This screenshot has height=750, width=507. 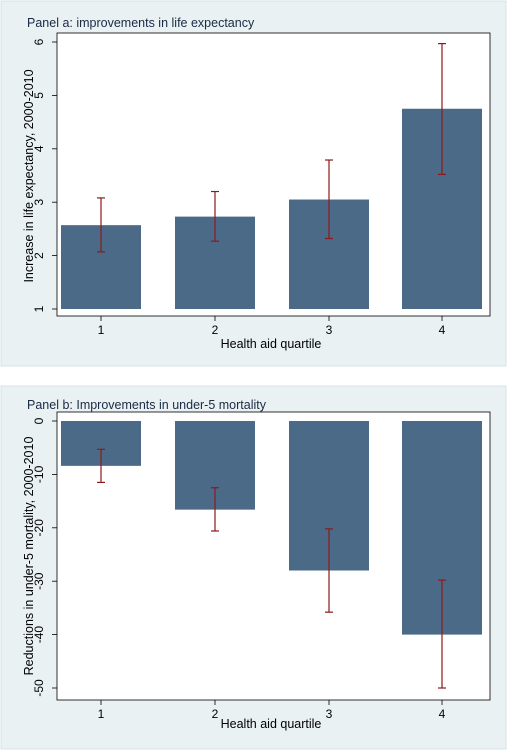 What do you see at coordinates (39, 581) in the screenshot?
I see `panel-b-y-tick-label: -30` at bounding box center [39, 581].